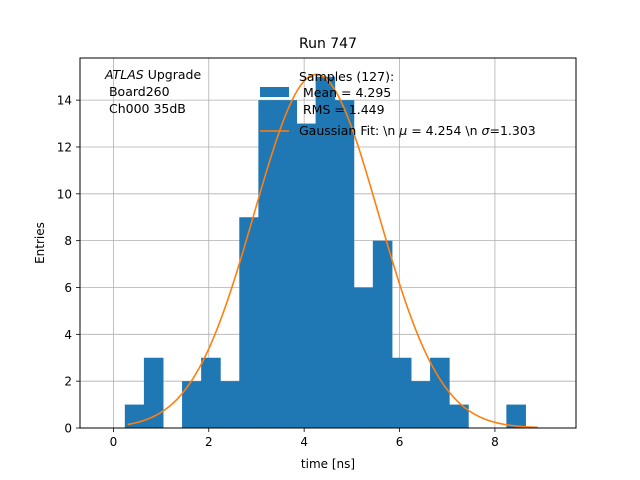 This screenshot has height=480, width=640. Describe the element at coordinates (328, 464) in the screenshot. I see `x-axis-label: time [ns]` at that location.